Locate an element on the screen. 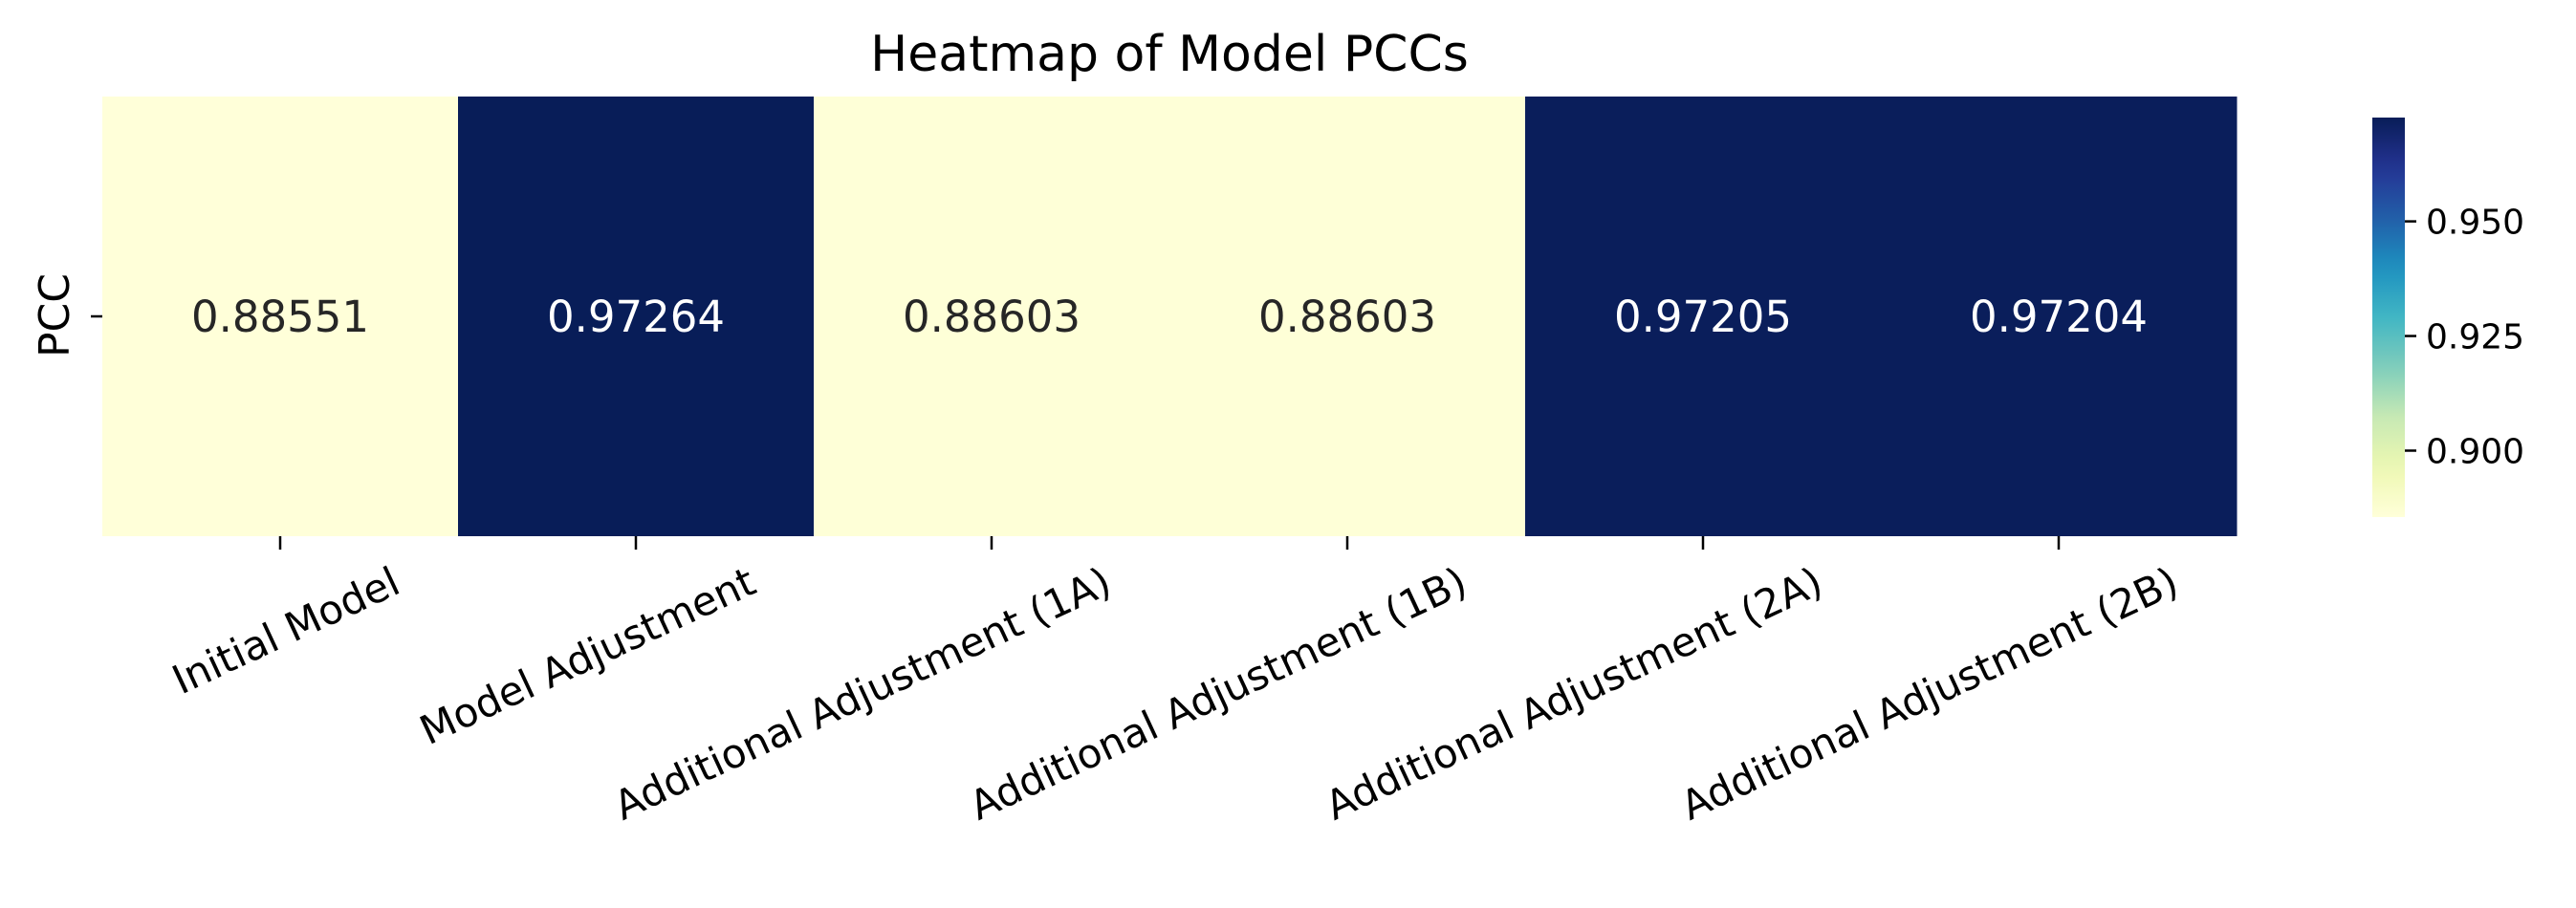 The height and width of the screenshot is (908, 2576). colorbar-gradient is located at coordinates (2388, 317).